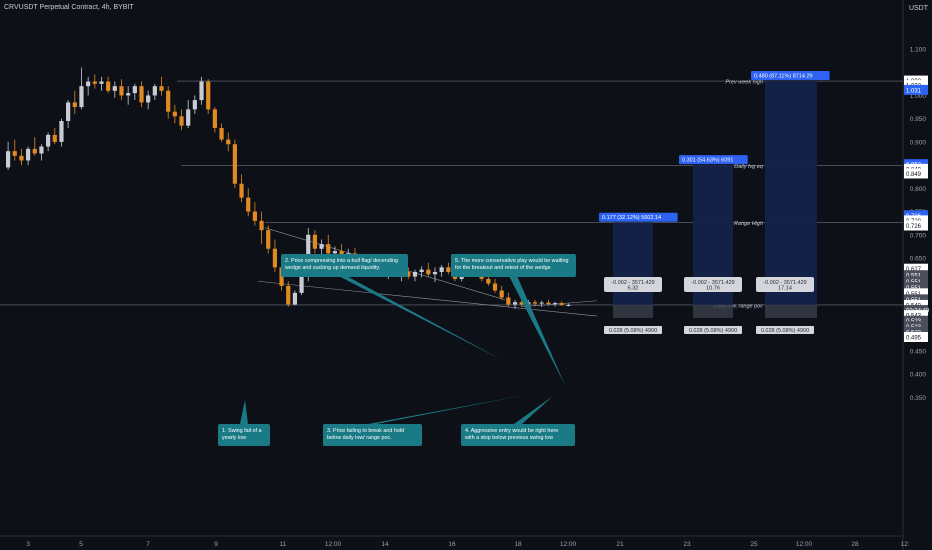 This screenshot has height=550, width=932. I want to click on annotation-pointer, so click(244, 412).